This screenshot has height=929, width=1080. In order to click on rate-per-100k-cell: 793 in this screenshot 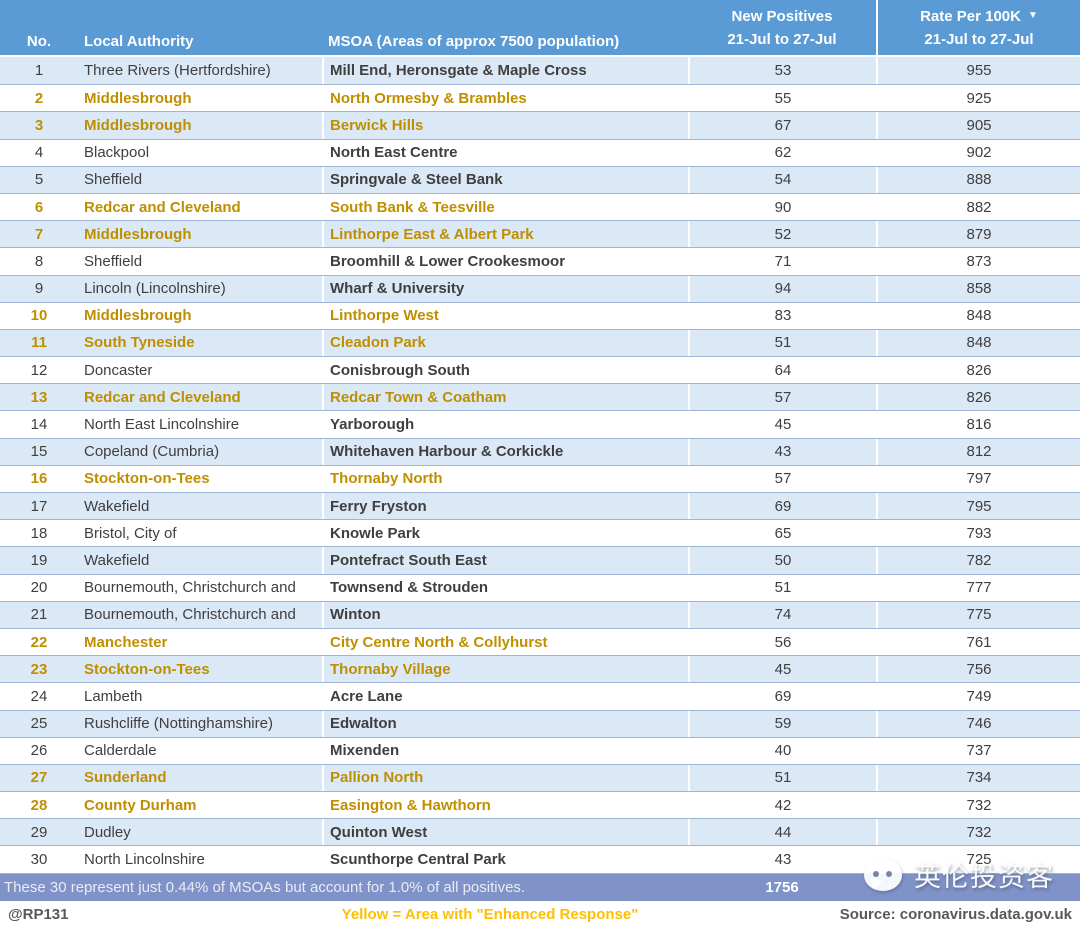, I will do `click(978, 533)`.